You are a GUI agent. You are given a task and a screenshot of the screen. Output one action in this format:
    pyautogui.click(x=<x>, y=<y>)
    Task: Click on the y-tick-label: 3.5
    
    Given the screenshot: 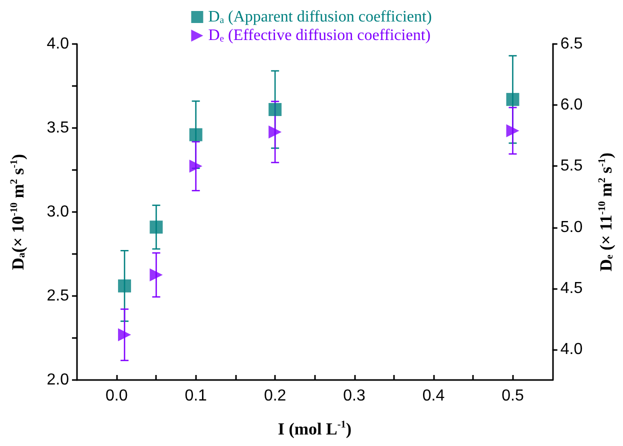 What is the action you would take?
    pyautogui.click(x=58, y=128)
    